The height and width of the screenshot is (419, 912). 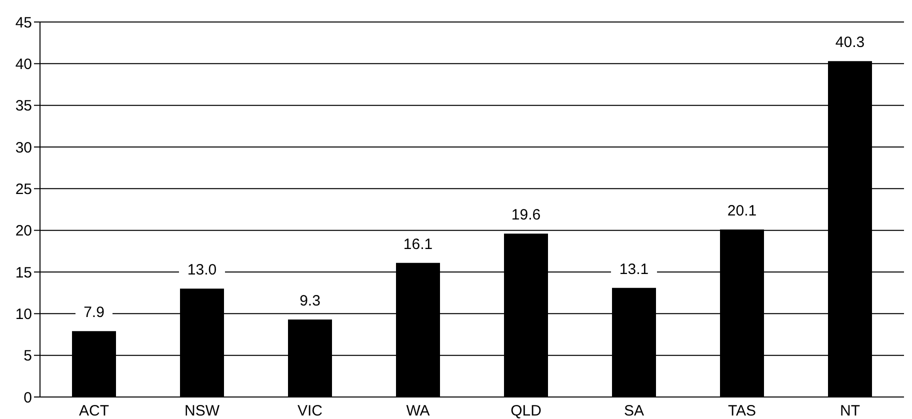 What do you see at coordinates (526, 215) in the screenshot?
I see `data-label: 19.6` at bounding box center [526, 215].